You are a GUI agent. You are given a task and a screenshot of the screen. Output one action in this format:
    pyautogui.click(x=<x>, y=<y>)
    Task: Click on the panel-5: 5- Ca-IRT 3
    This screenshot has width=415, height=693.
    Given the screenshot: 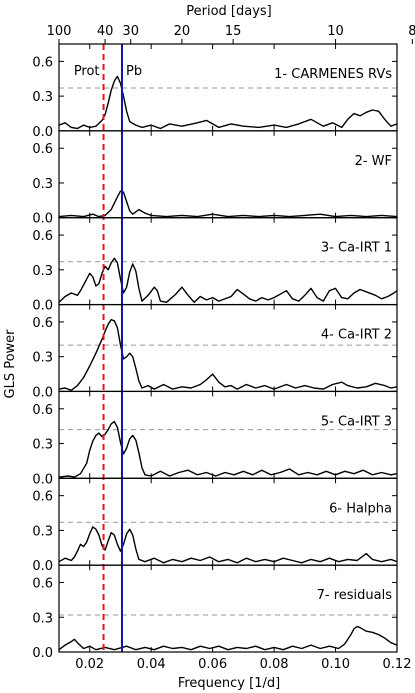 What is the action you would take?
    pyautogui.click(x=228, y=446)
    